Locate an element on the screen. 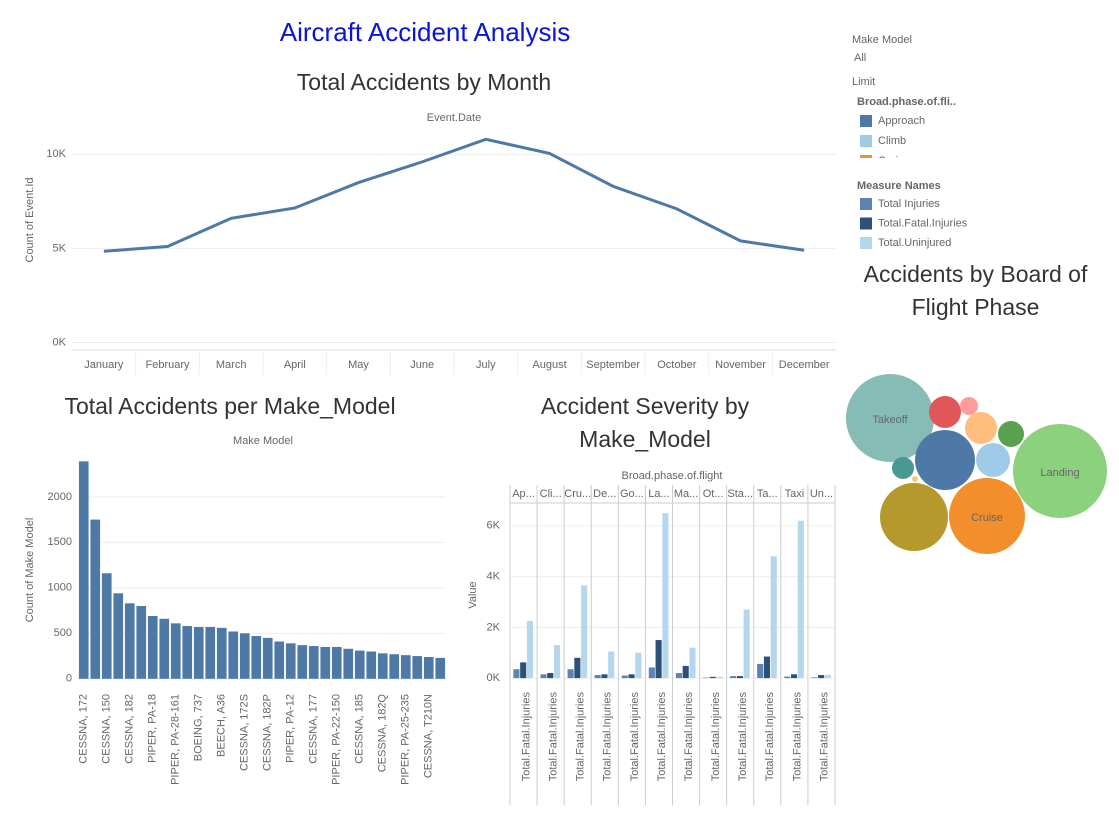 The width and height of the screenshot is (1119, 818). x-tick-label: PIPER, PA-28-161 is located at coordinates (176, 739).